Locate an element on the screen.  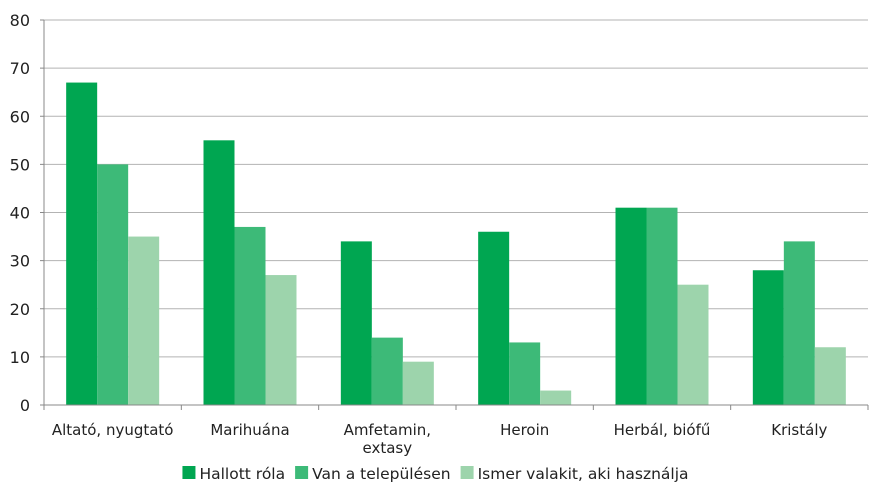
y-tick-label: 10 is located at coordinates (20, 357).